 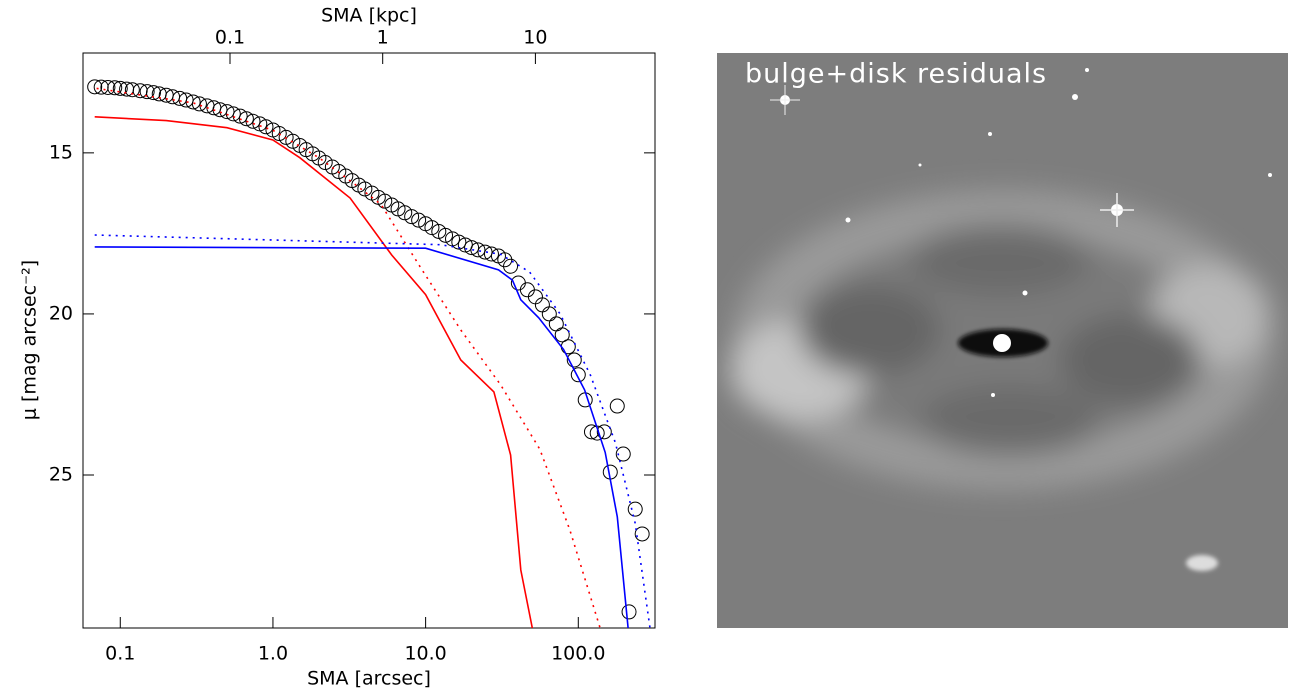 What do you see at coordinates (896, 74) in the screenshot?
I see `image-label: bulge+disk residuals` at bounding box center [896, 74].